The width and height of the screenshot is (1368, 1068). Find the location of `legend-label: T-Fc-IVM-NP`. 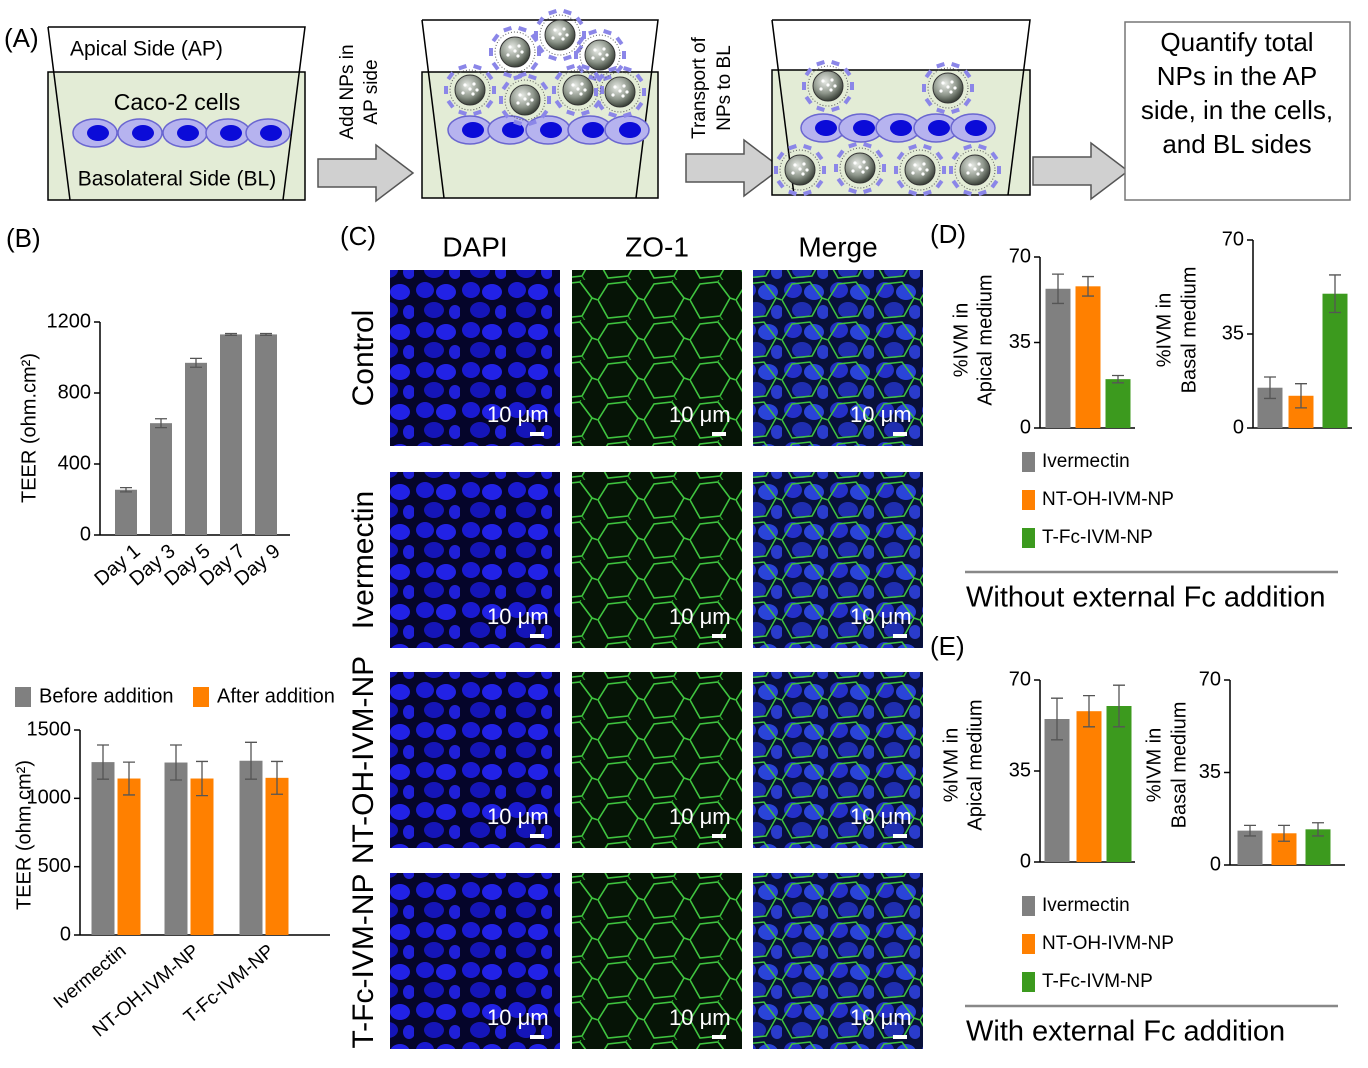

legend-label: T-Fc-IVM-NP is located at coordinates (1097, 537).